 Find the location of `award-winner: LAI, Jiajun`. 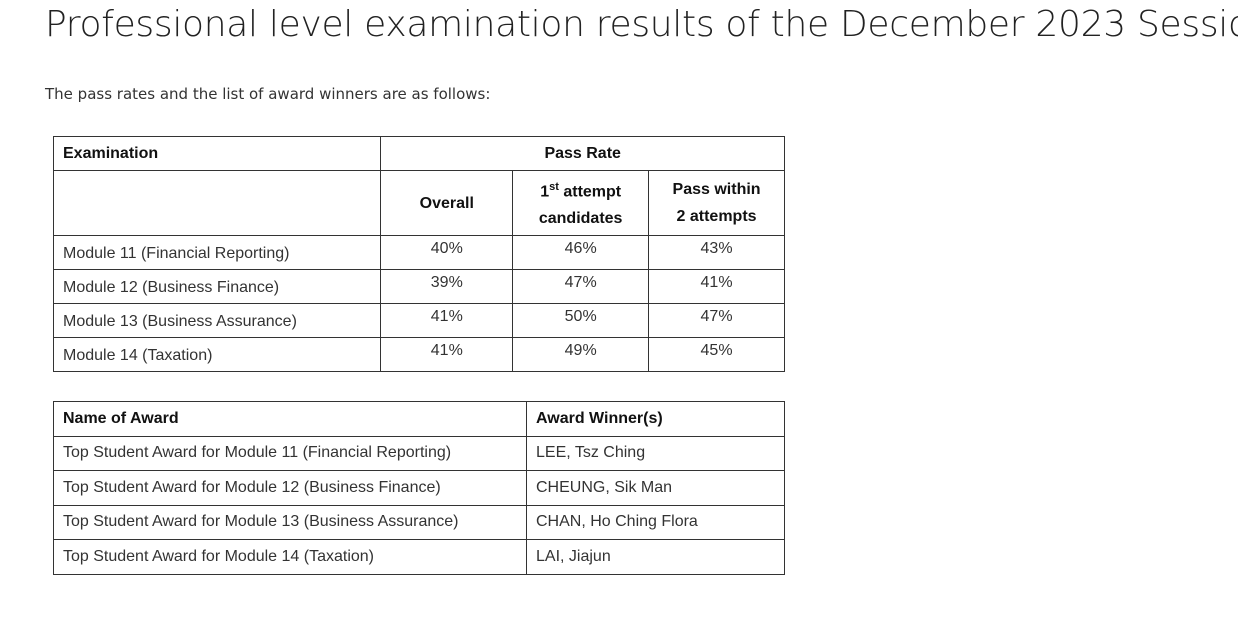

award-winner: LAI, Jiajun is located at coordinates (655, 557).